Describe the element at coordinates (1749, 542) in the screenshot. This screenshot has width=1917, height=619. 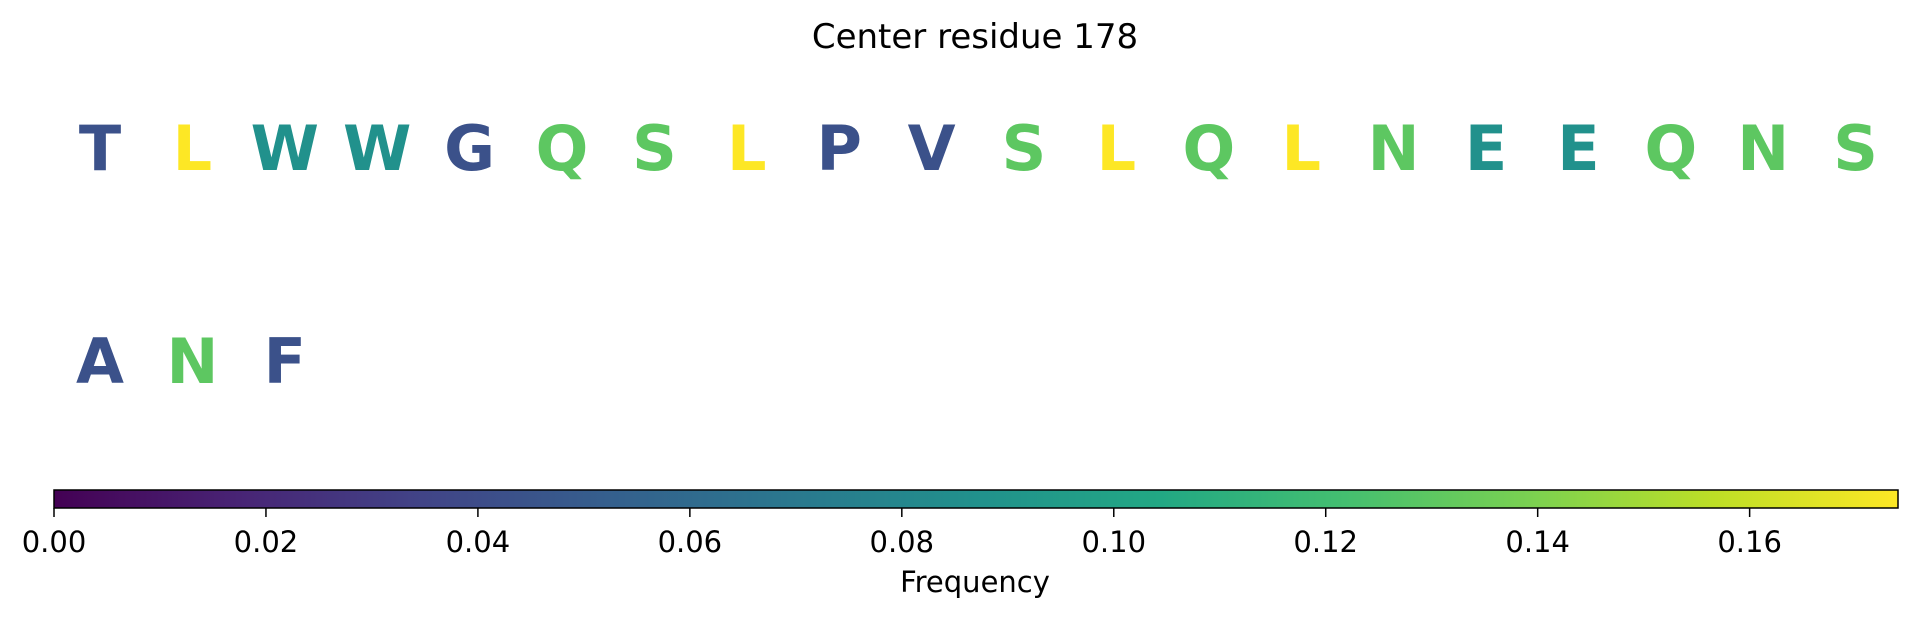
I see `colorbar-tick-label: 0.16` at that location.